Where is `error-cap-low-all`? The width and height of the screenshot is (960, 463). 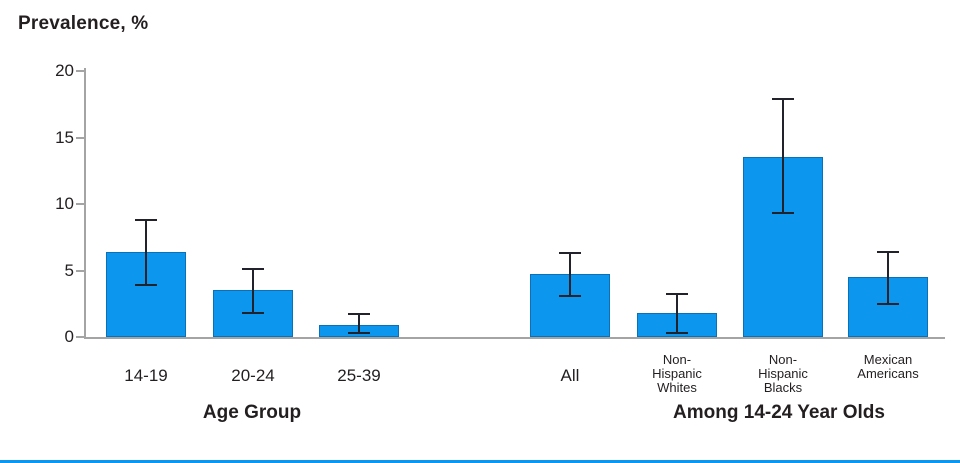 error-cap-low-all is located at coordinates (570, 295).